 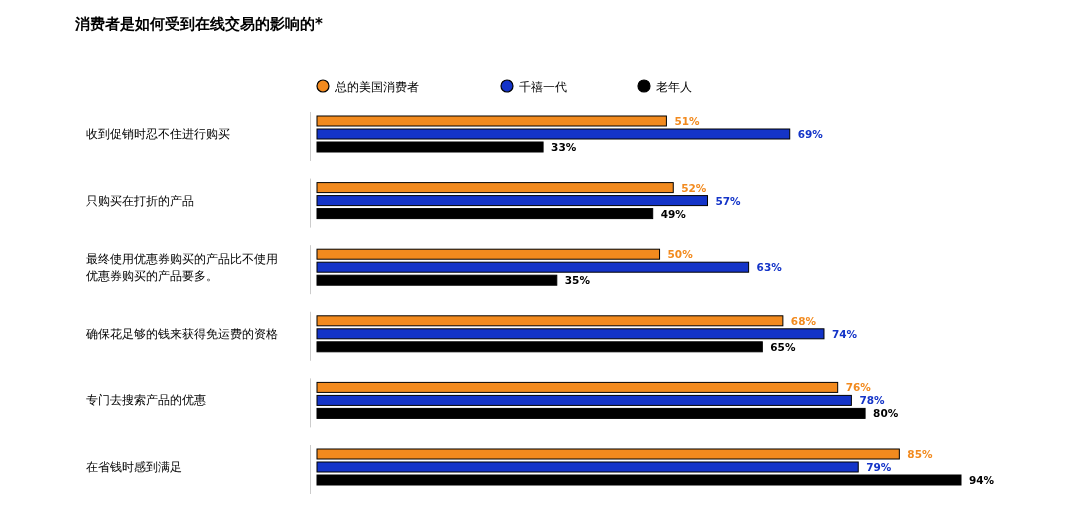 I want to click on y-tick-label: 确保花足够的钱来获得免运费的资格, so click(x=181, y=333).